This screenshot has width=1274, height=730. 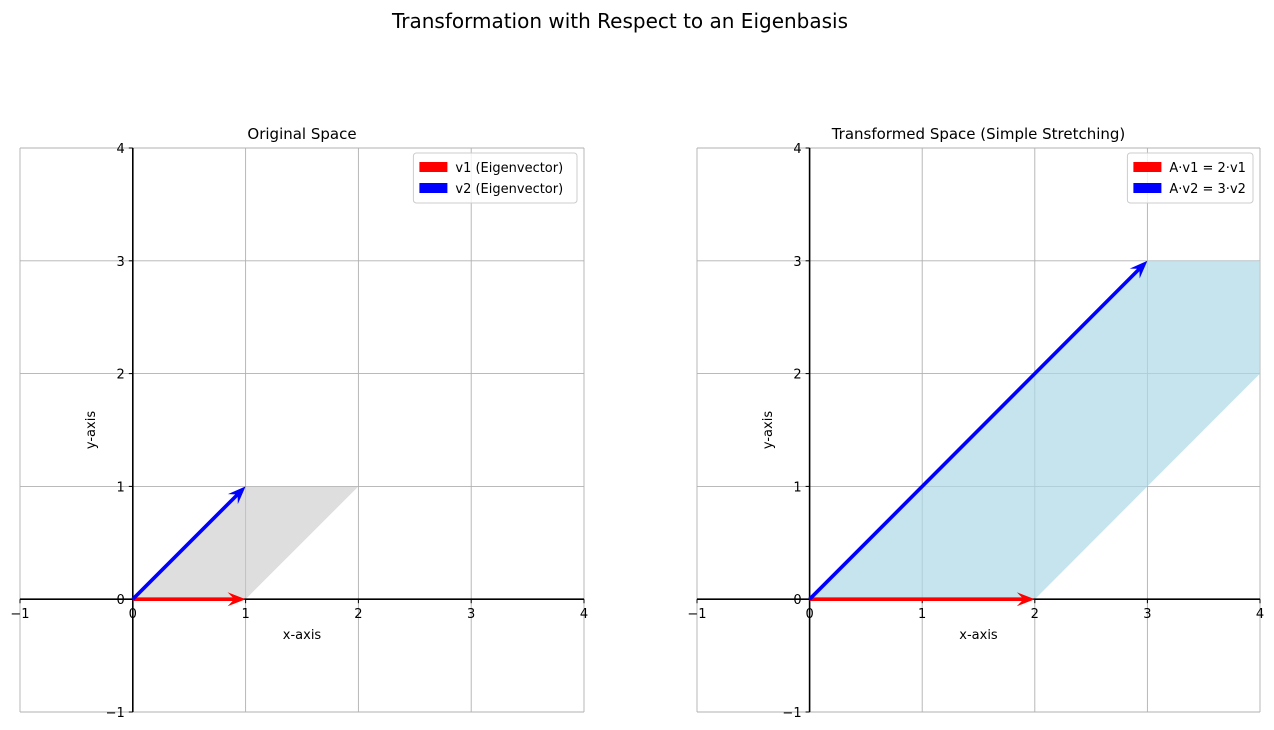 I want to click on legend-label-2: A·v2 = 3·v2, so click(x=1207, y=189).